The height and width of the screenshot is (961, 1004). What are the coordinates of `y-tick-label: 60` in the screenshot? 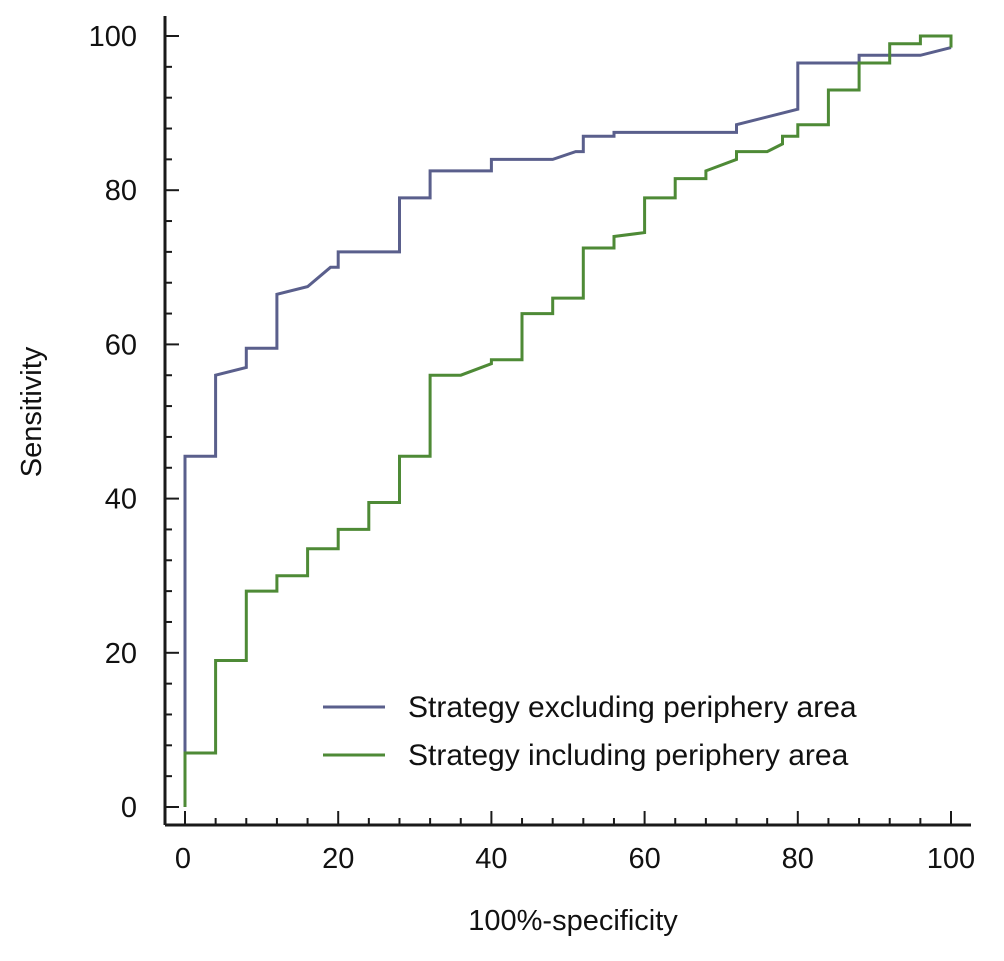 It's located at (121, 345).